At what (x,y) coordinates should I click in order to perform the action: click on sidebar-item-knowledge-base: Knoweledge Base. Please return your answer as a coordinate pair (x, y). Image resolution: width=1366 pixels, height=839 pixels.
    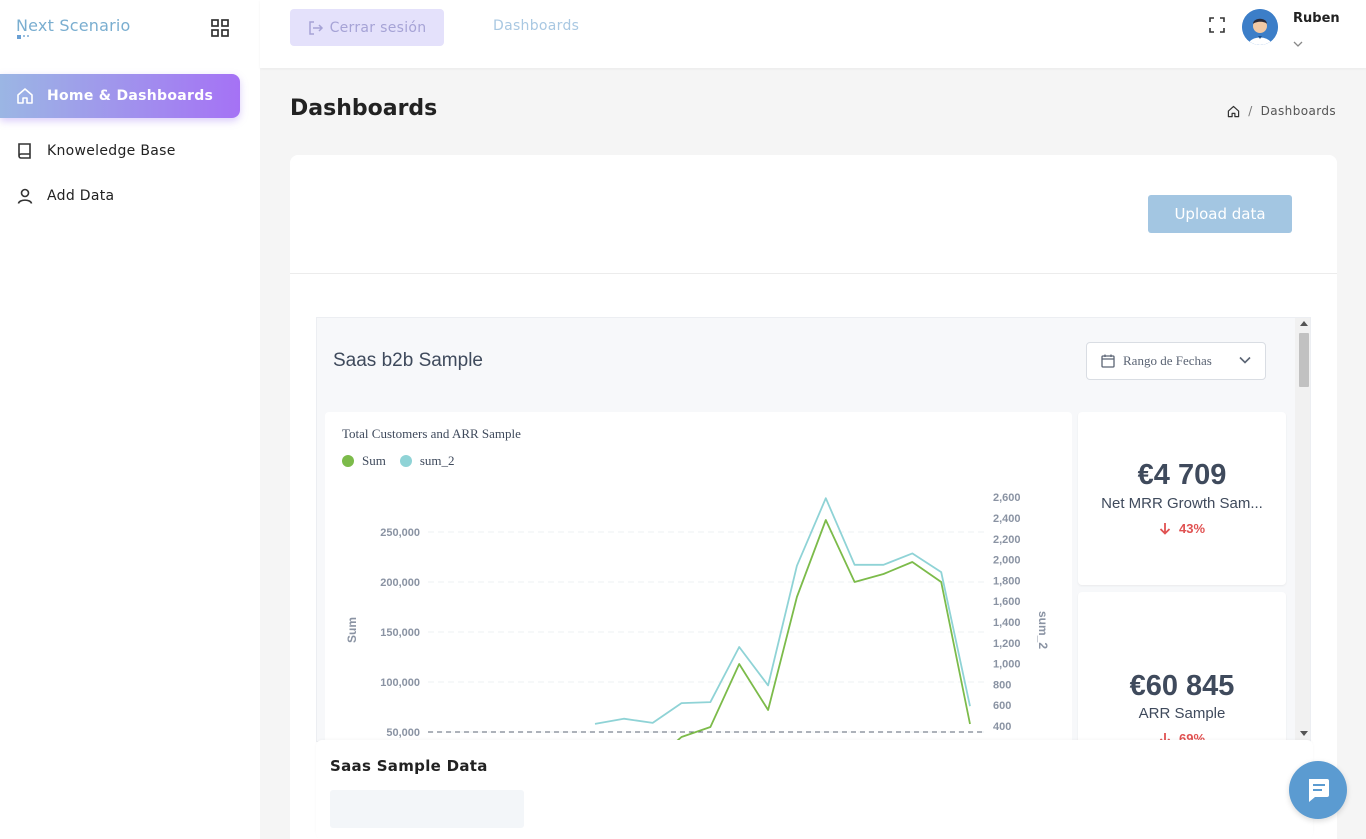
    Looking at the image, I should click on (120, 151).